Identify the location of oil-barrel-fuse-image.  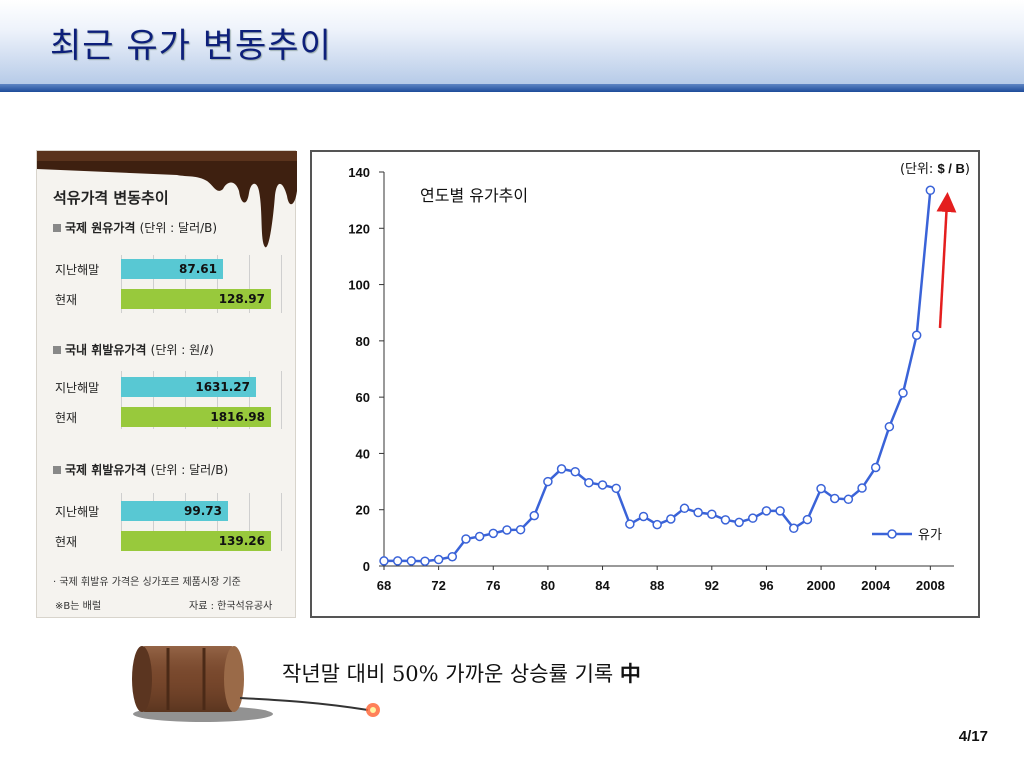
(256, 684).